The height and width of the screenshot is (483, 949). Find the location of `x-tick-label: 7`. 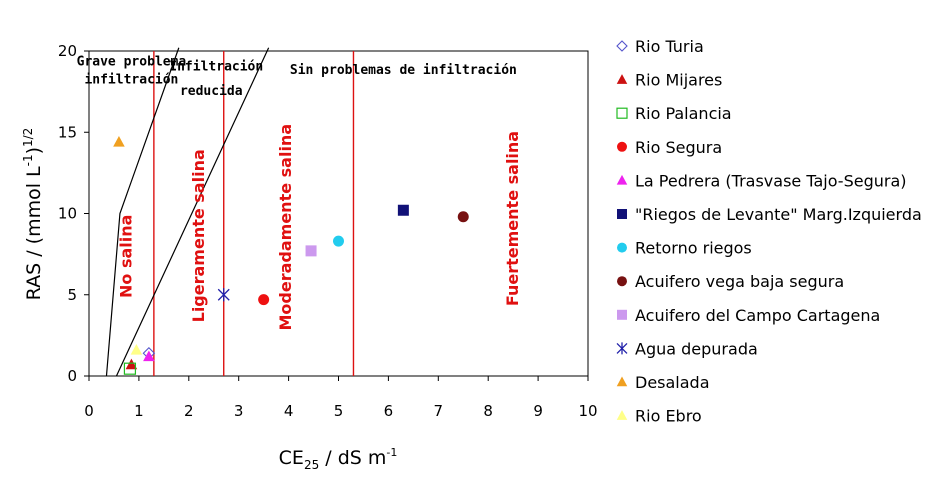

x-tick-label: 7 is located at coordinates (439, 411).